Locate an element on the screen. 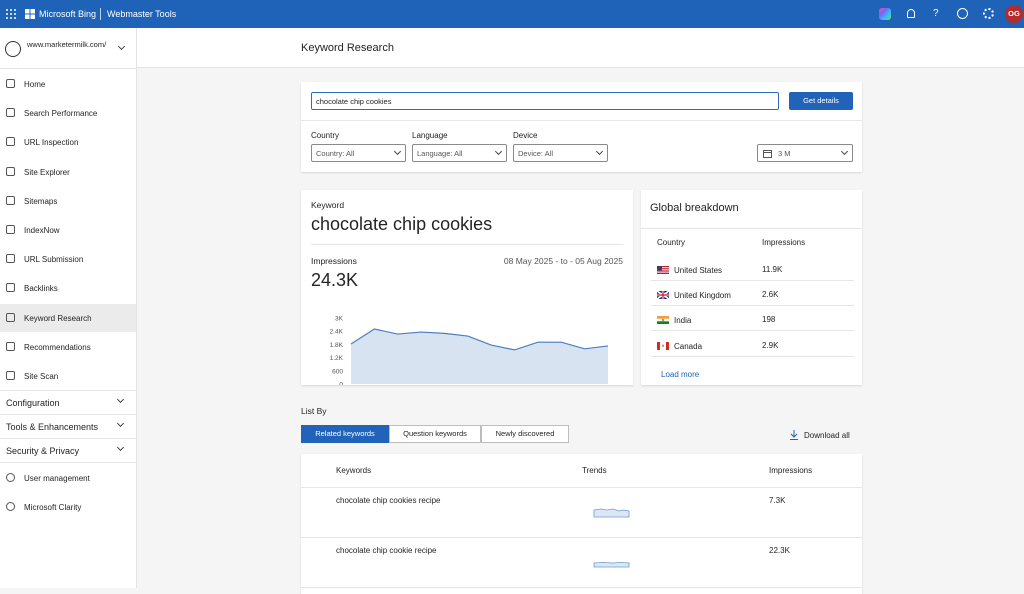 The height and width of the screenshot is (594, 1024). get-details-button: Get details is located at coordinates (821, 101).